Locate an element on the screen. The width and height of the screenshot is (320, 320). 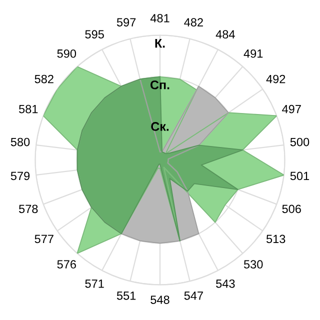
spoke-label: 491 is located at coordinates (253, 53).